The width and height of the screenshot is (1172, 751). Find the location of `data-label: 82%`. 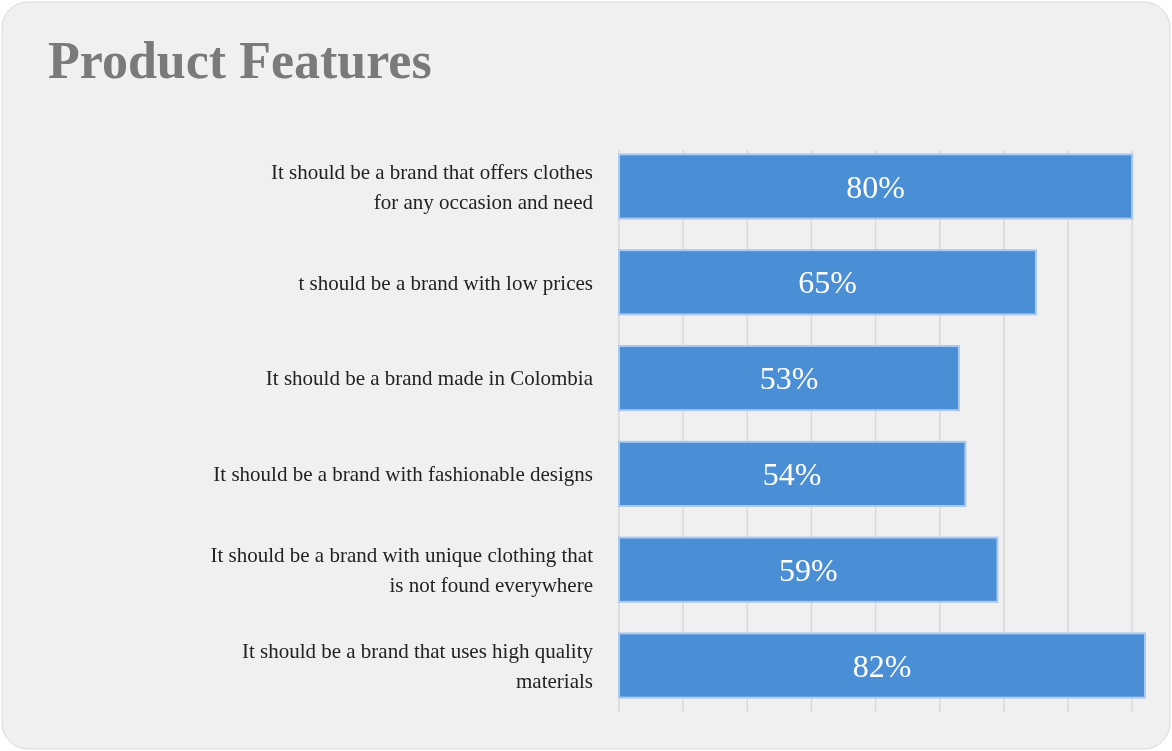

data-label: 82% is located at coordinates (882, 665).